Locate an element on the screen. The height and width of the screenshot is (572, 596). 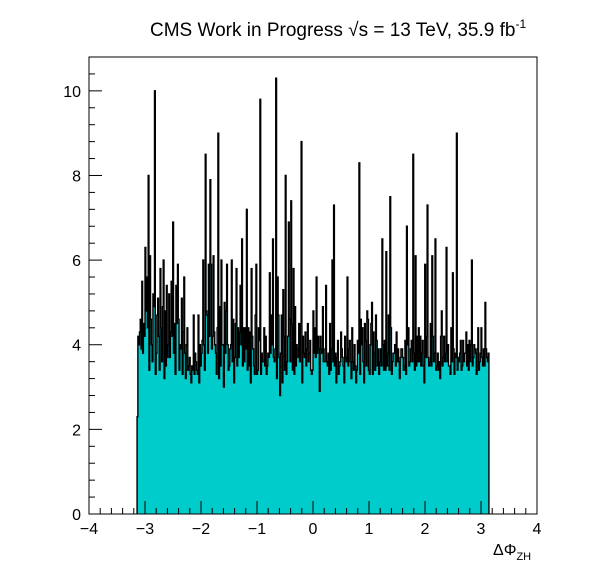
x-tick-label: 0 is located at coordinates (313, 529).